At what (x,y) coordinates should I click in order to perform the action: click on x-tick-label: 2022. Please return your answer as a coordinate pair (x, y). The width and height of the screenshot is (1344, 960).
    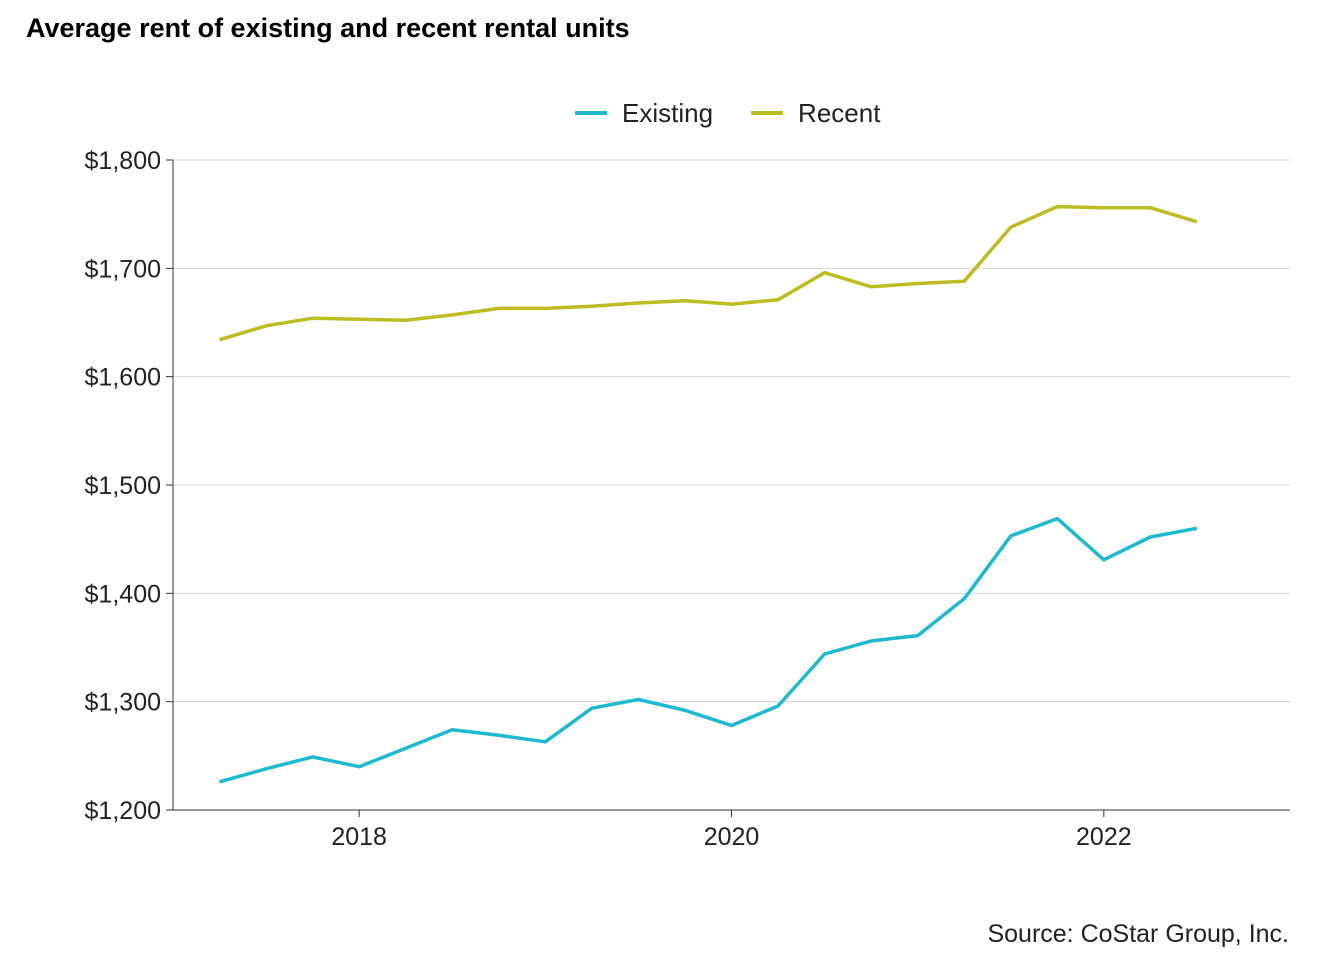
    Looking at the image, I should click on (1104, 837).